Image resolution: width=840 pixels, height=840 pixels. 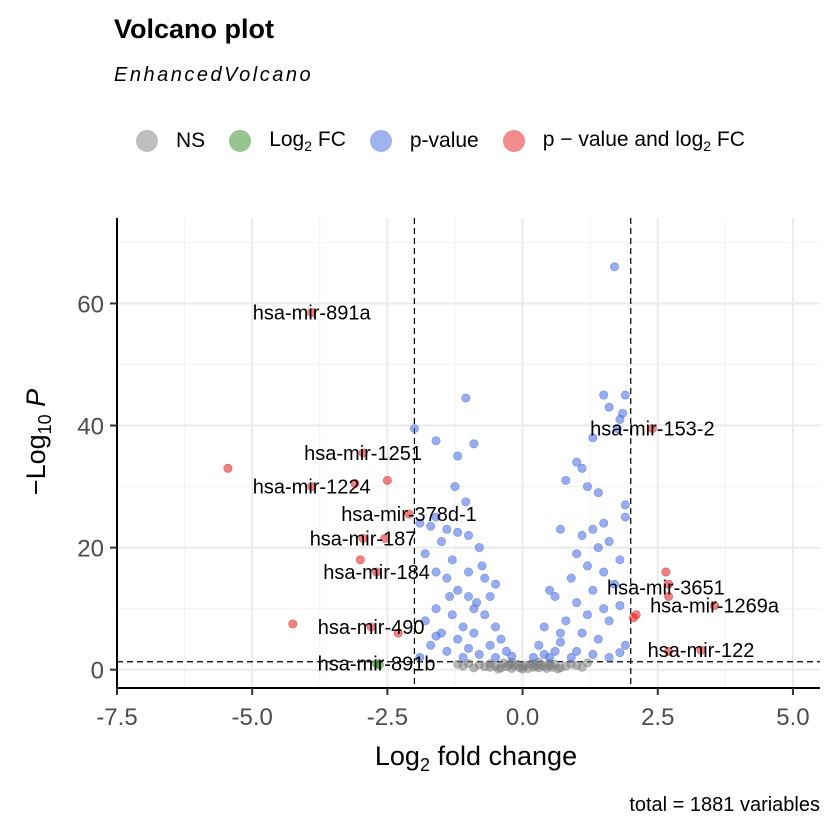 I want to click on x-tick-label: 0.0, so click(x=522, y=717).